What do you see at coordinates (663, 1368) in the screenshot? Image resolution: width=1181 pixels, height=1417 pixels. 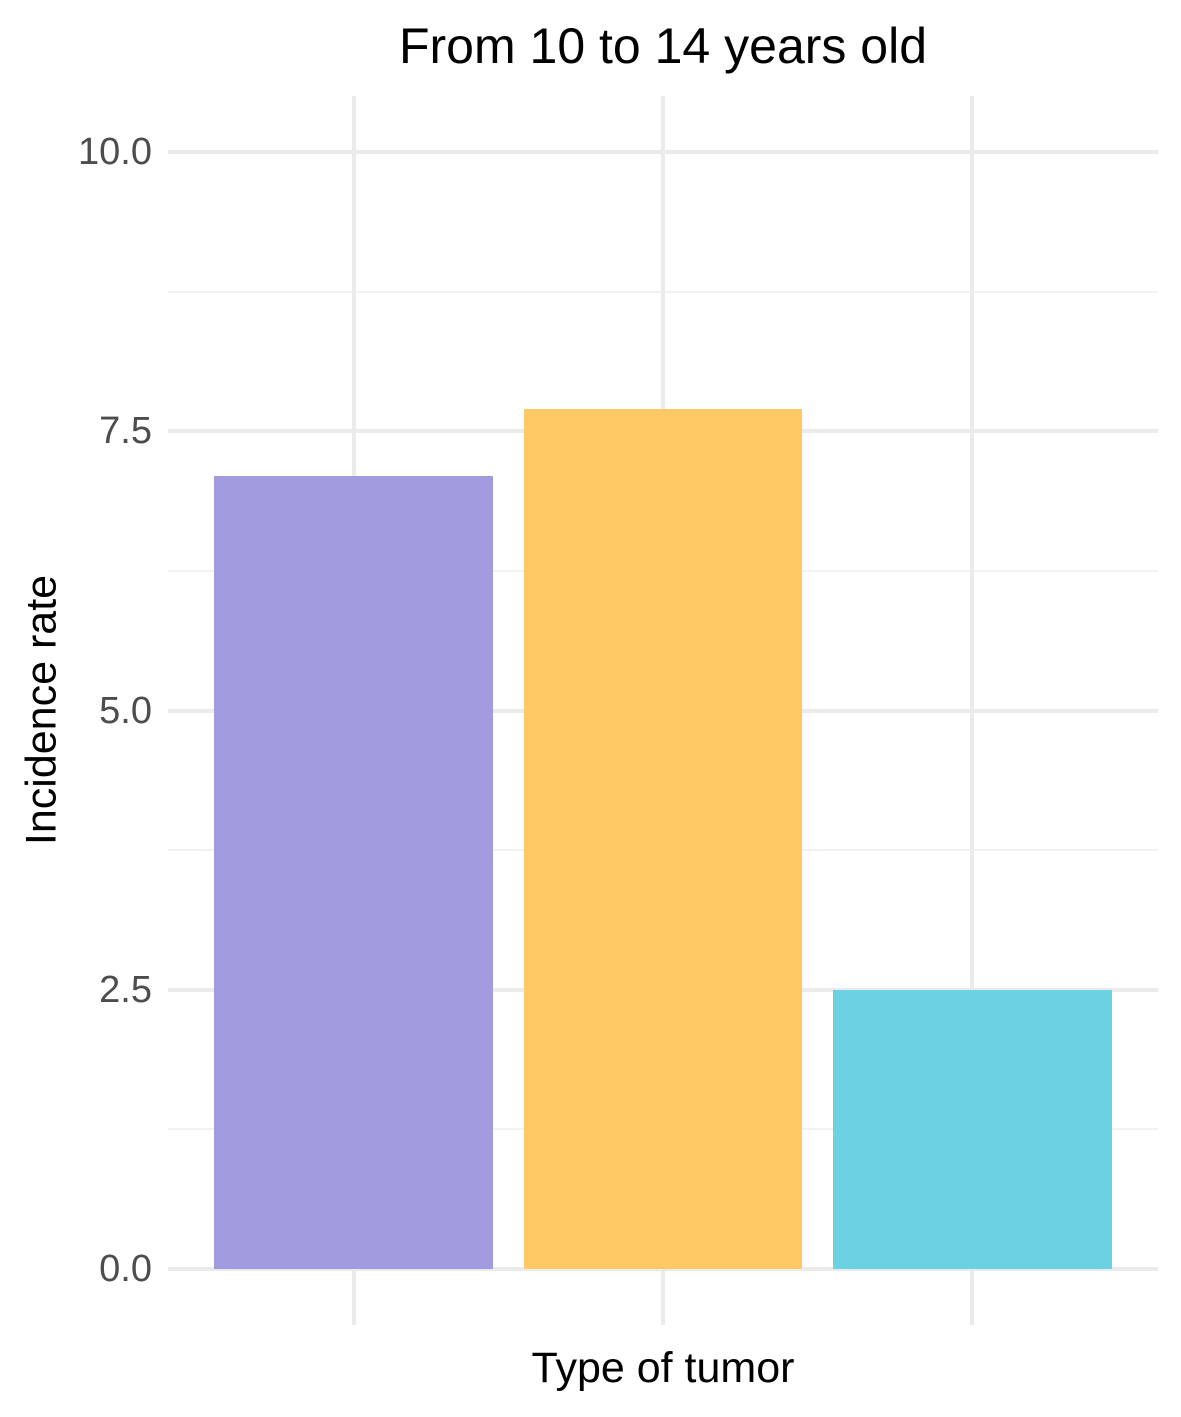 I see `x-axis-title: Type of tumor` at bounding box center [663, 1368].